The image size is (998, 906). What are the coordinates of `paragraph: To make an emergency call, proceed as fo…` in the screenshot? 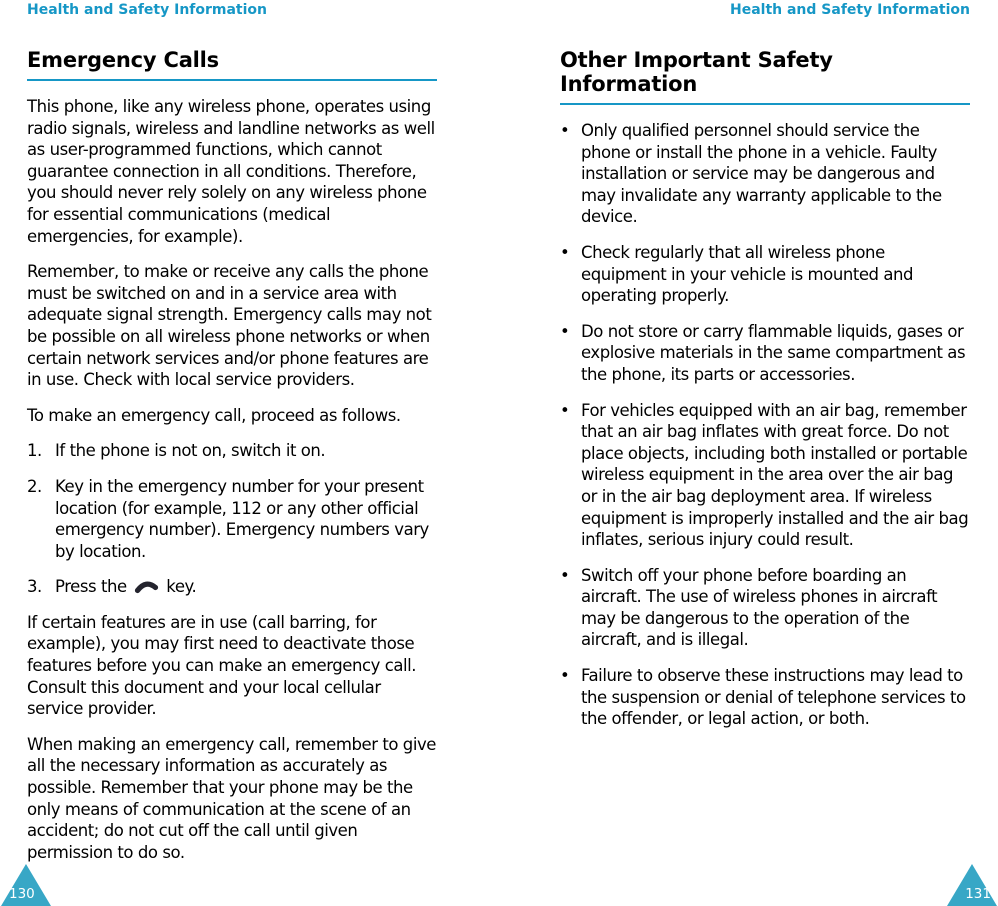 It's located at (214, 415).